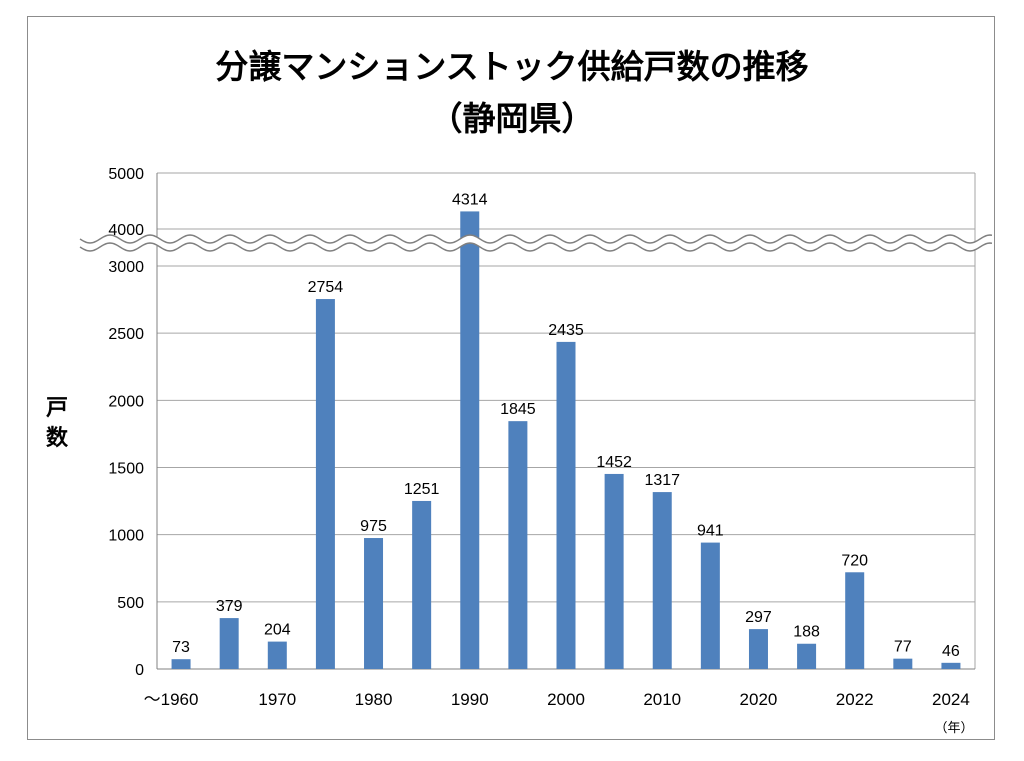 The width and height of the screenshot is (1024, 761). I want to click on axis-break, so click(536, 243).